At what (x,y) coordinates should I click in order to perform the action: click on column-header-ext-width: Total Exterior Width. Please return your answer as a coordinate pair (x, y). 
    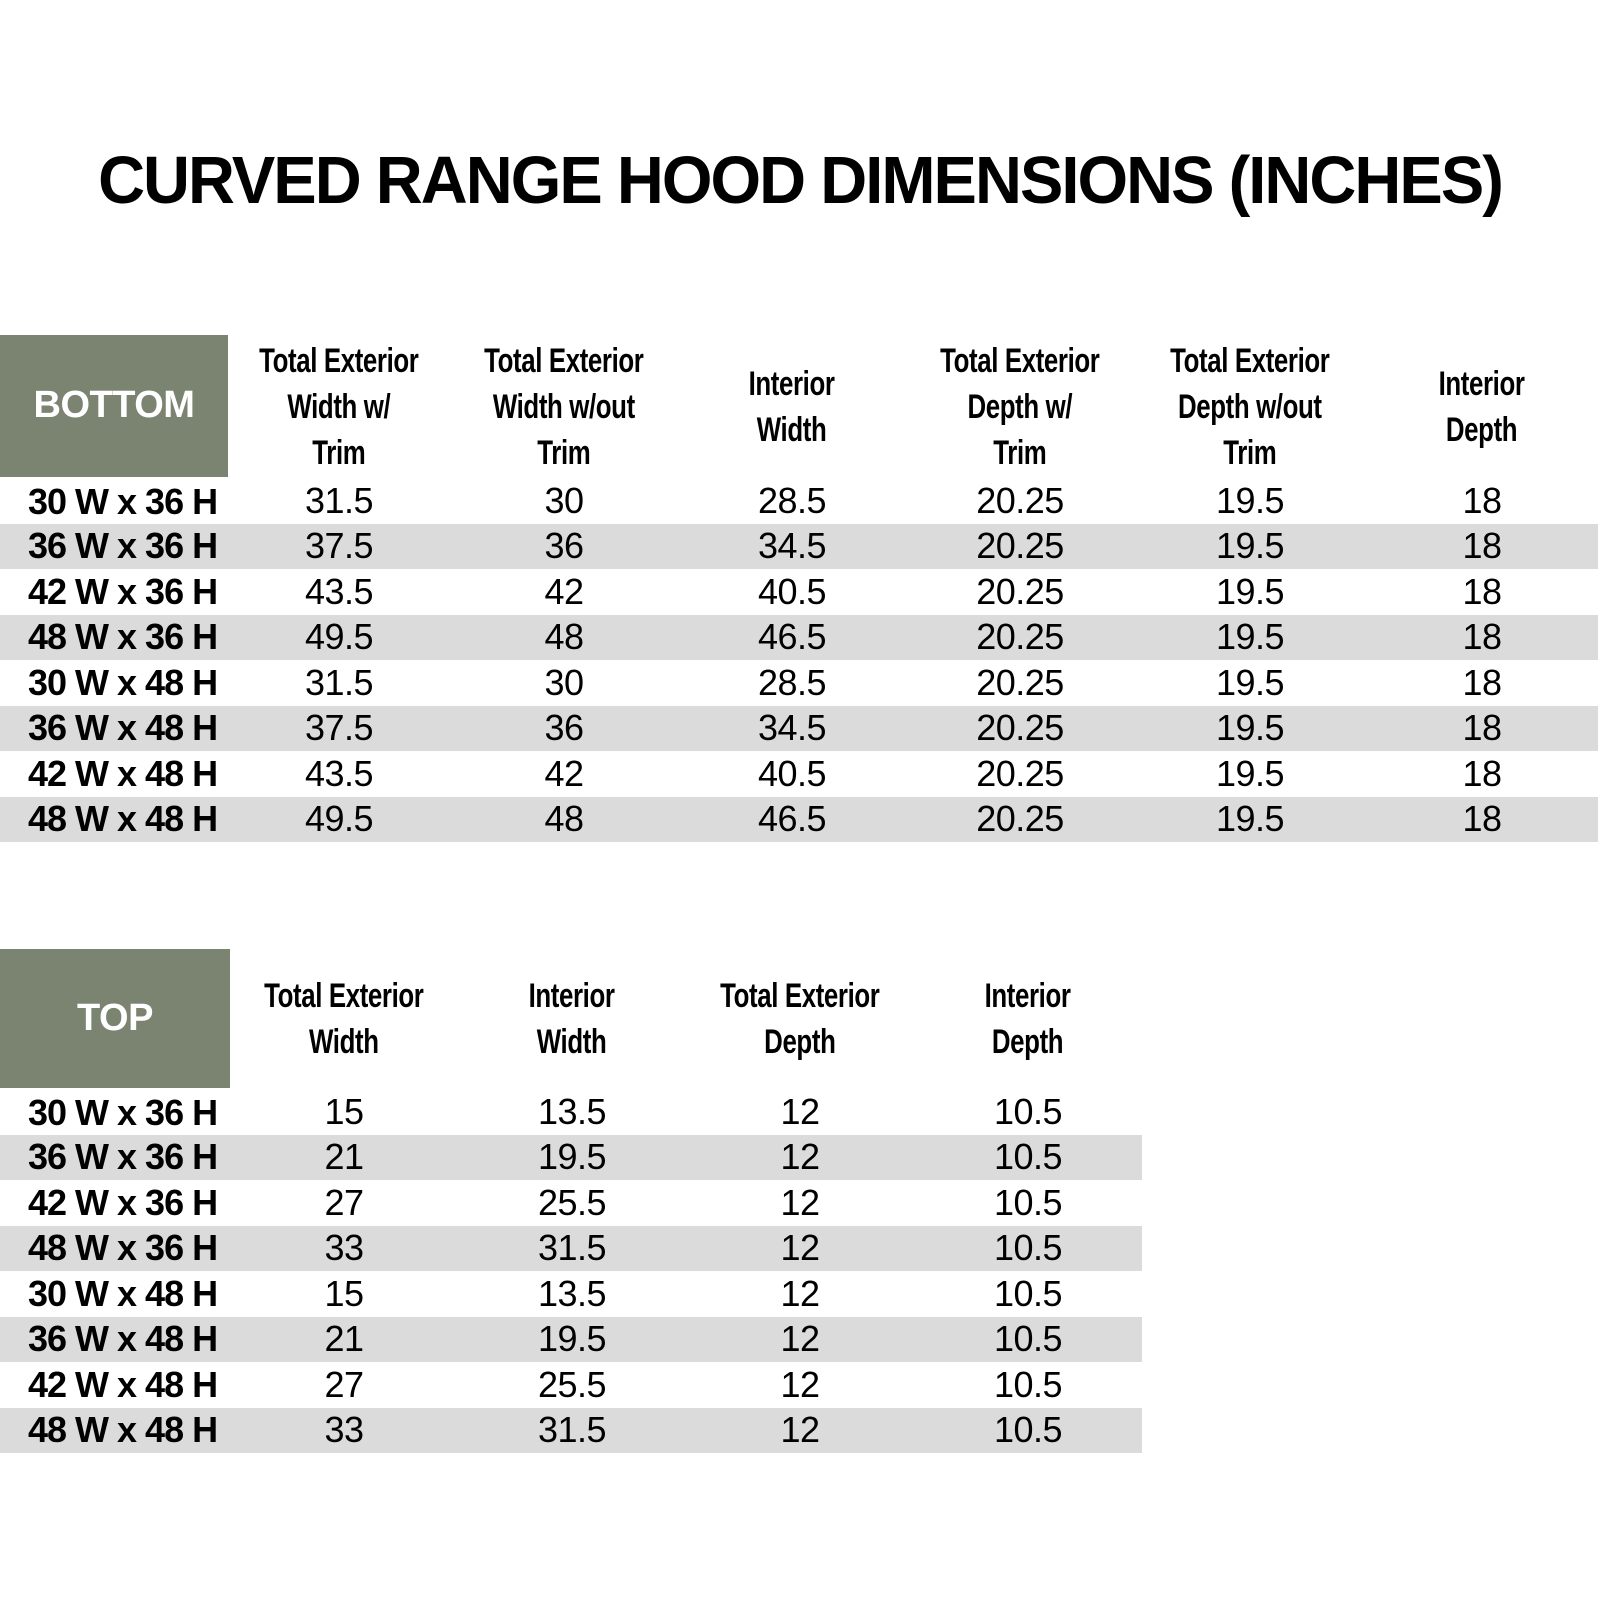
    Looking at the image, I should click on (344, 1019).